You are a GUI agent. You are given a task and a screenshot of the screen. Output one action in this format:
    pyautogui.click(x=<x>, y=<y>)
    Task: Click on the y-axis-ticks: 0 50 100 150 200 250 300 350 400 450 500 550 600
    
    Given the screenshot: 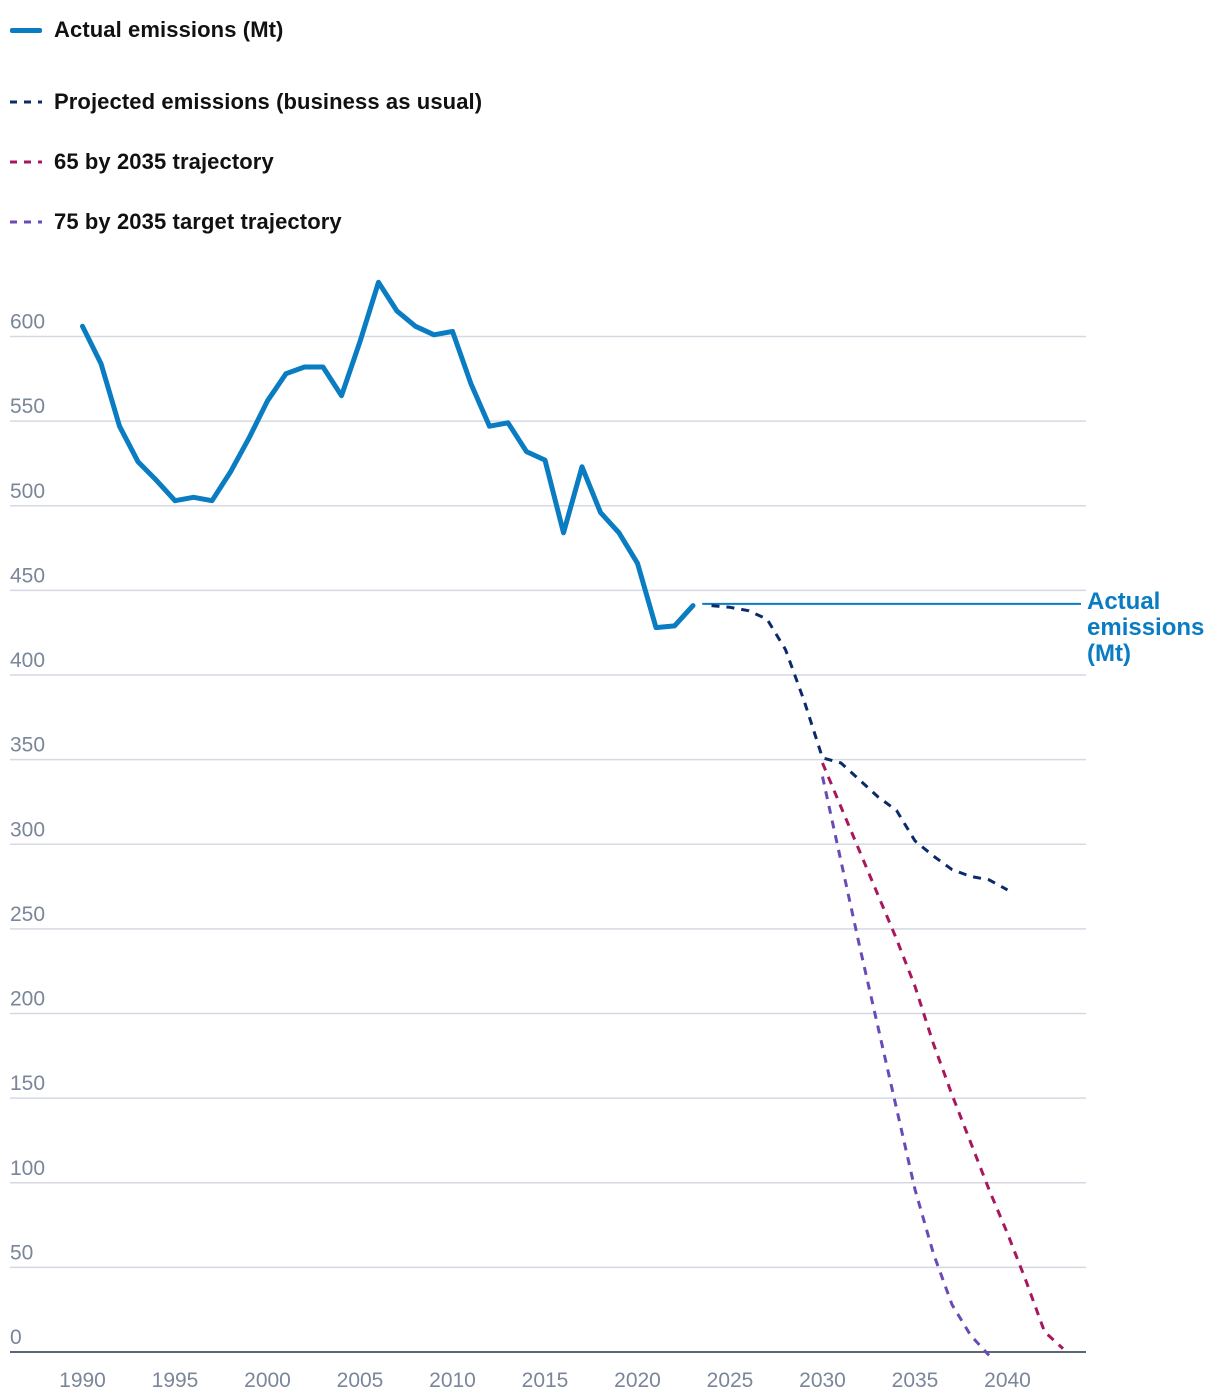 What is the action you would take?
    pyautogui.click(x=27, y=830)
    